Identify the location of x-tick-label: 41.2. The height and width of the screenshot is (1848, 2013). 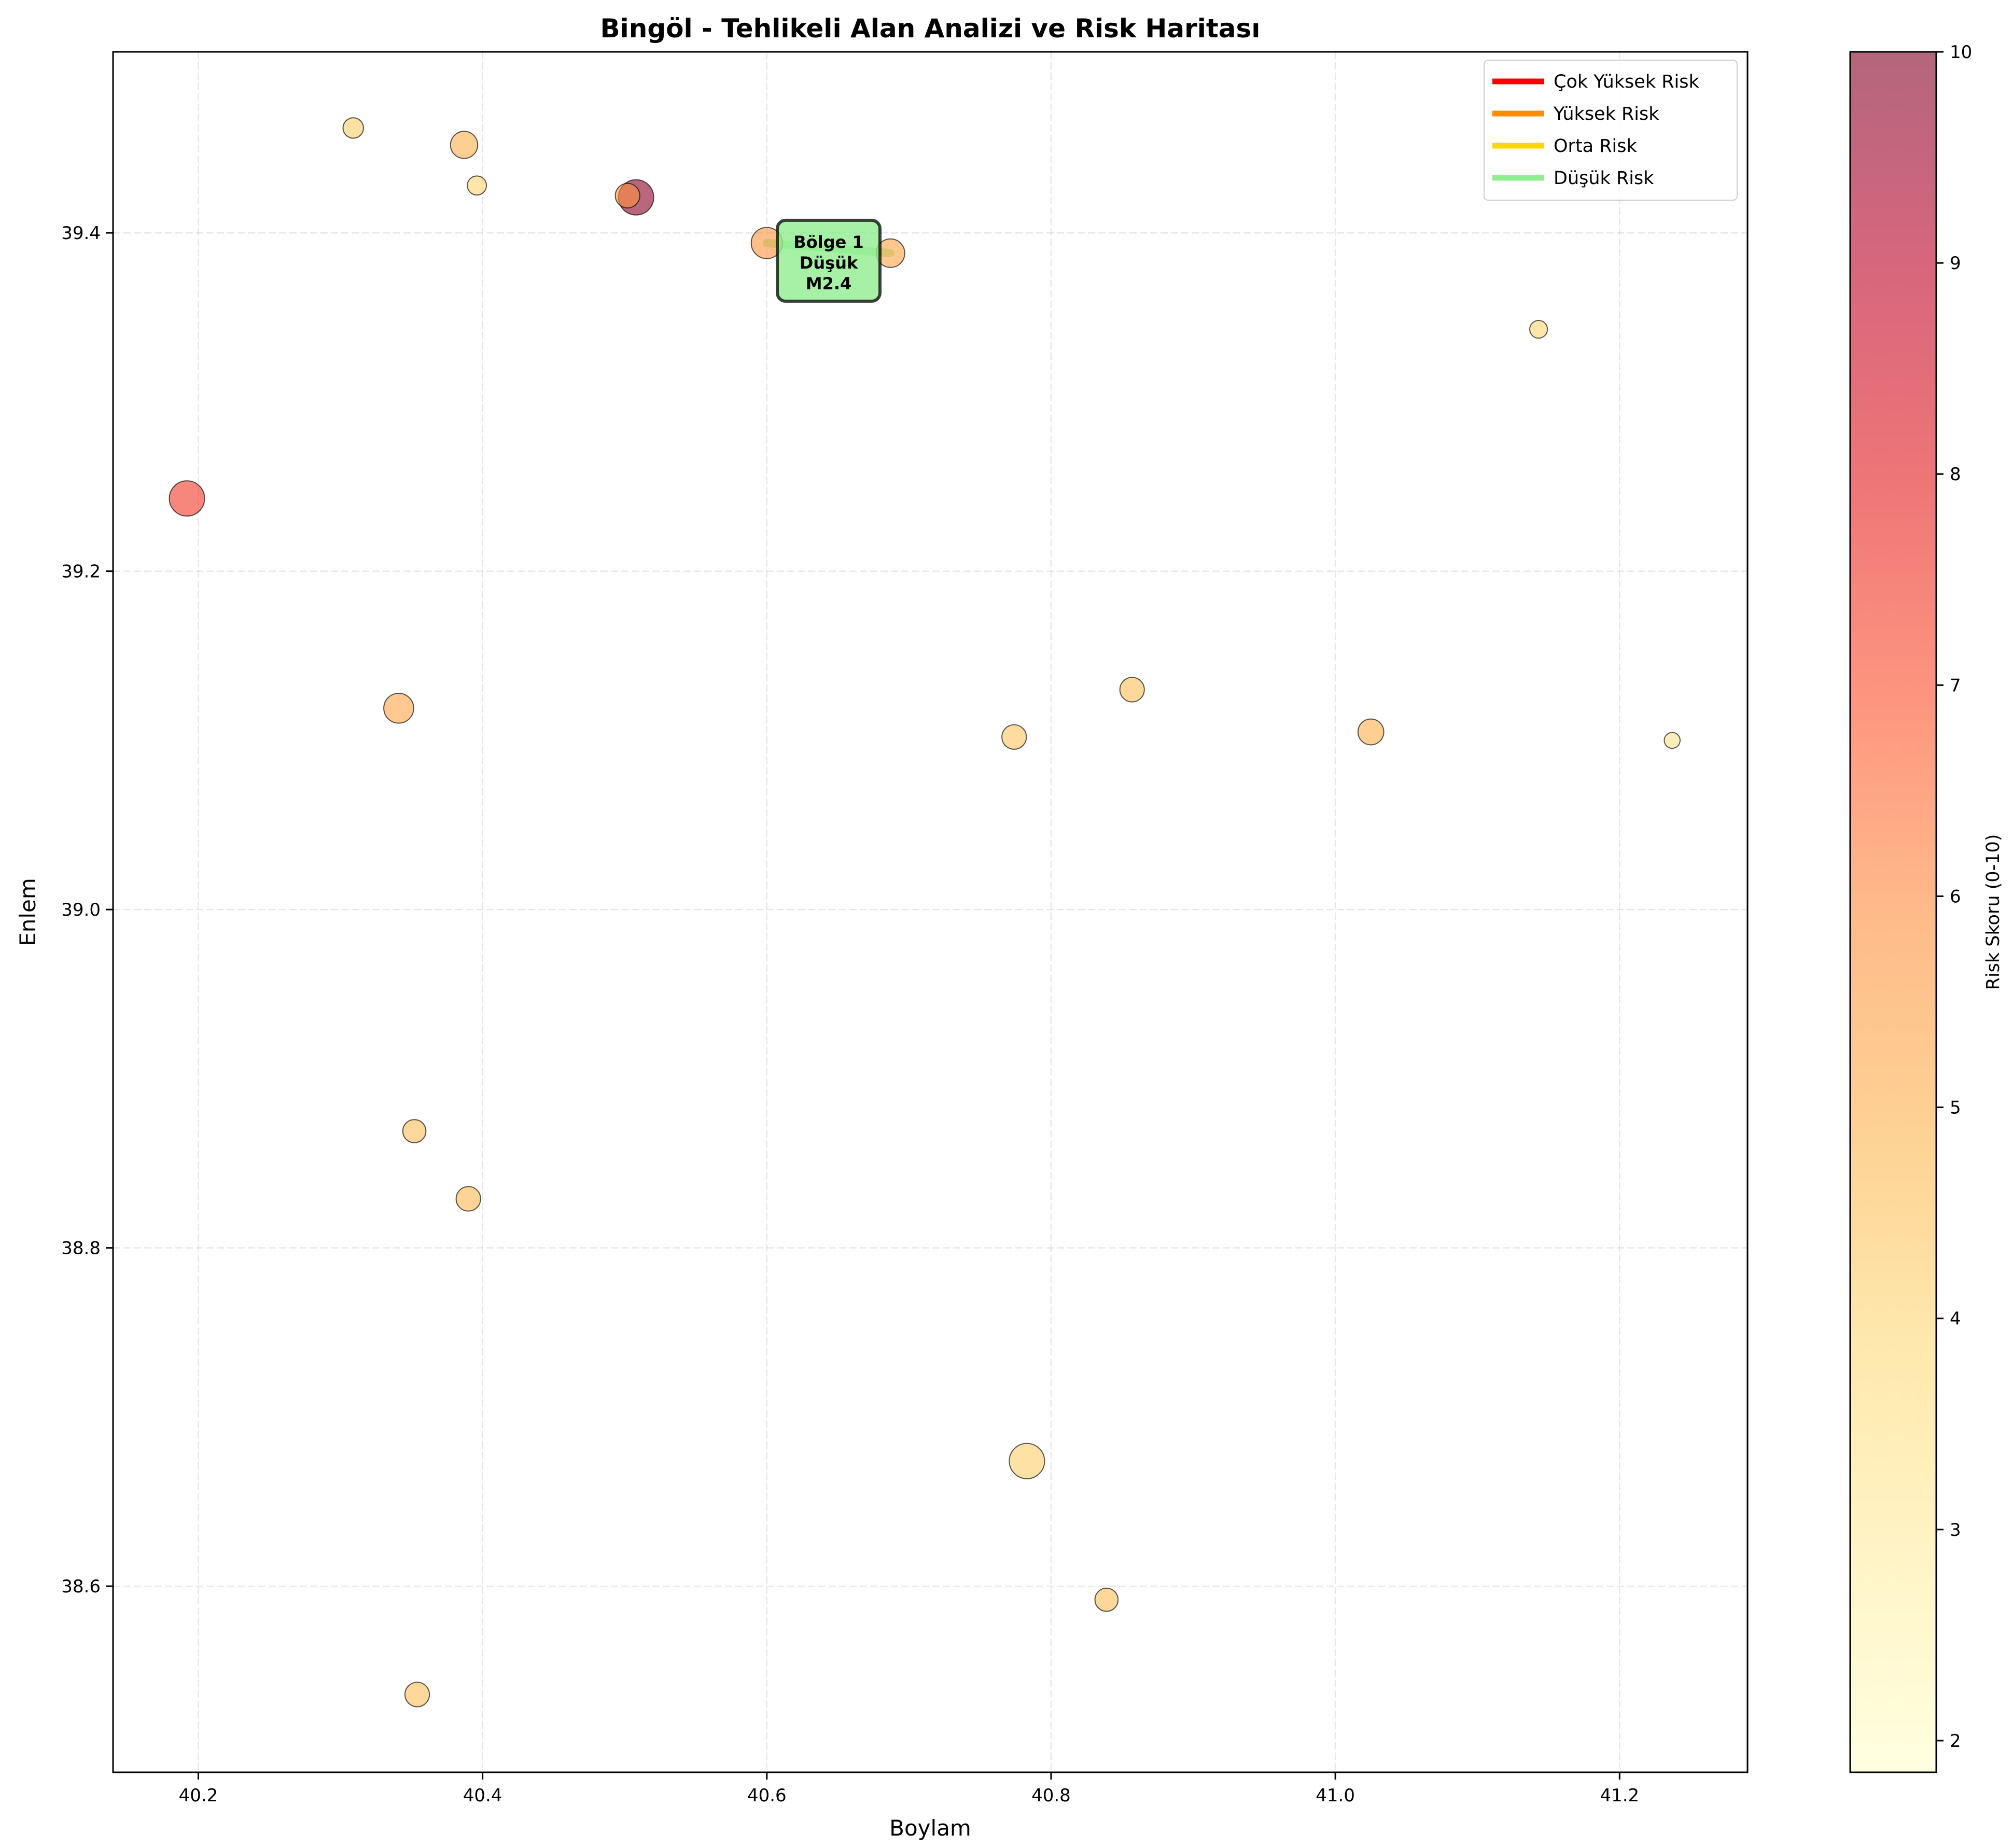
(1620, 1795).